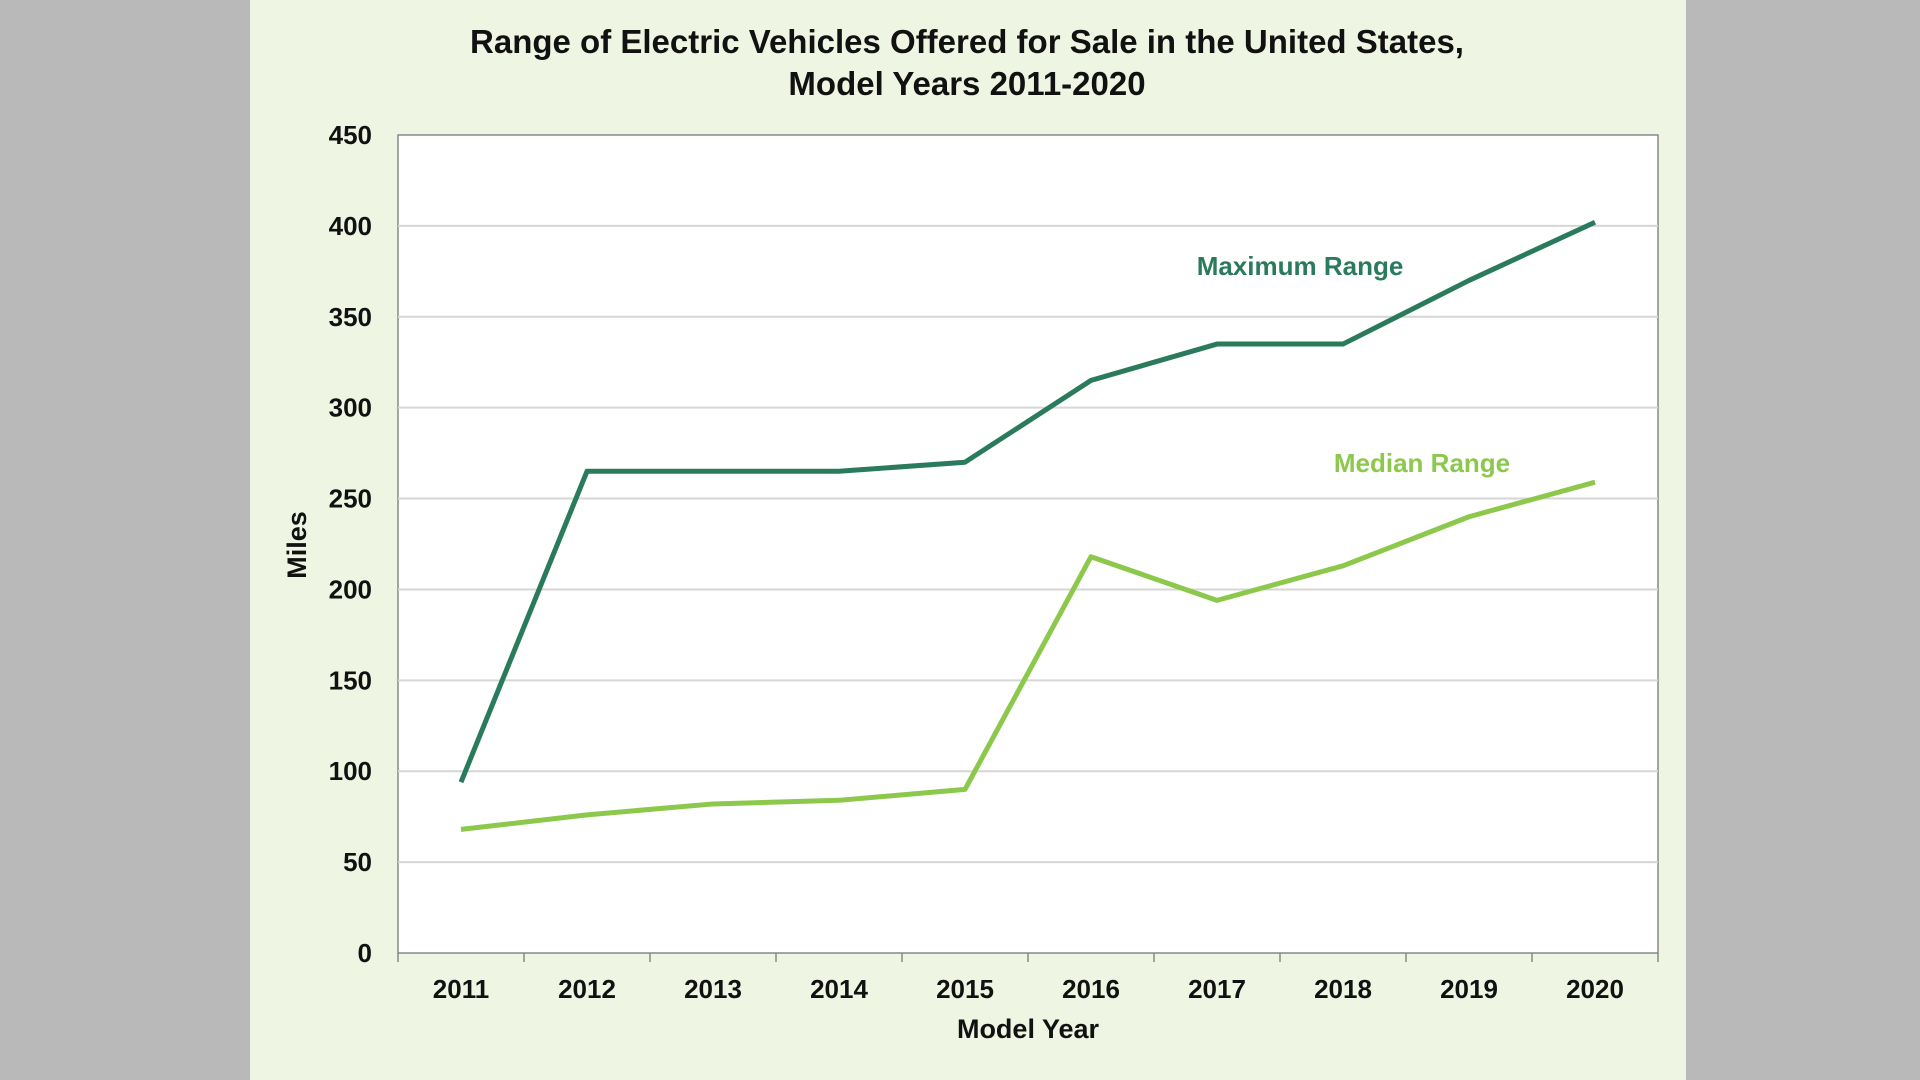 This screenshot has width=1920, height=1080. I want to click on series-label-median-range: Median Range, so click(1422, 463).